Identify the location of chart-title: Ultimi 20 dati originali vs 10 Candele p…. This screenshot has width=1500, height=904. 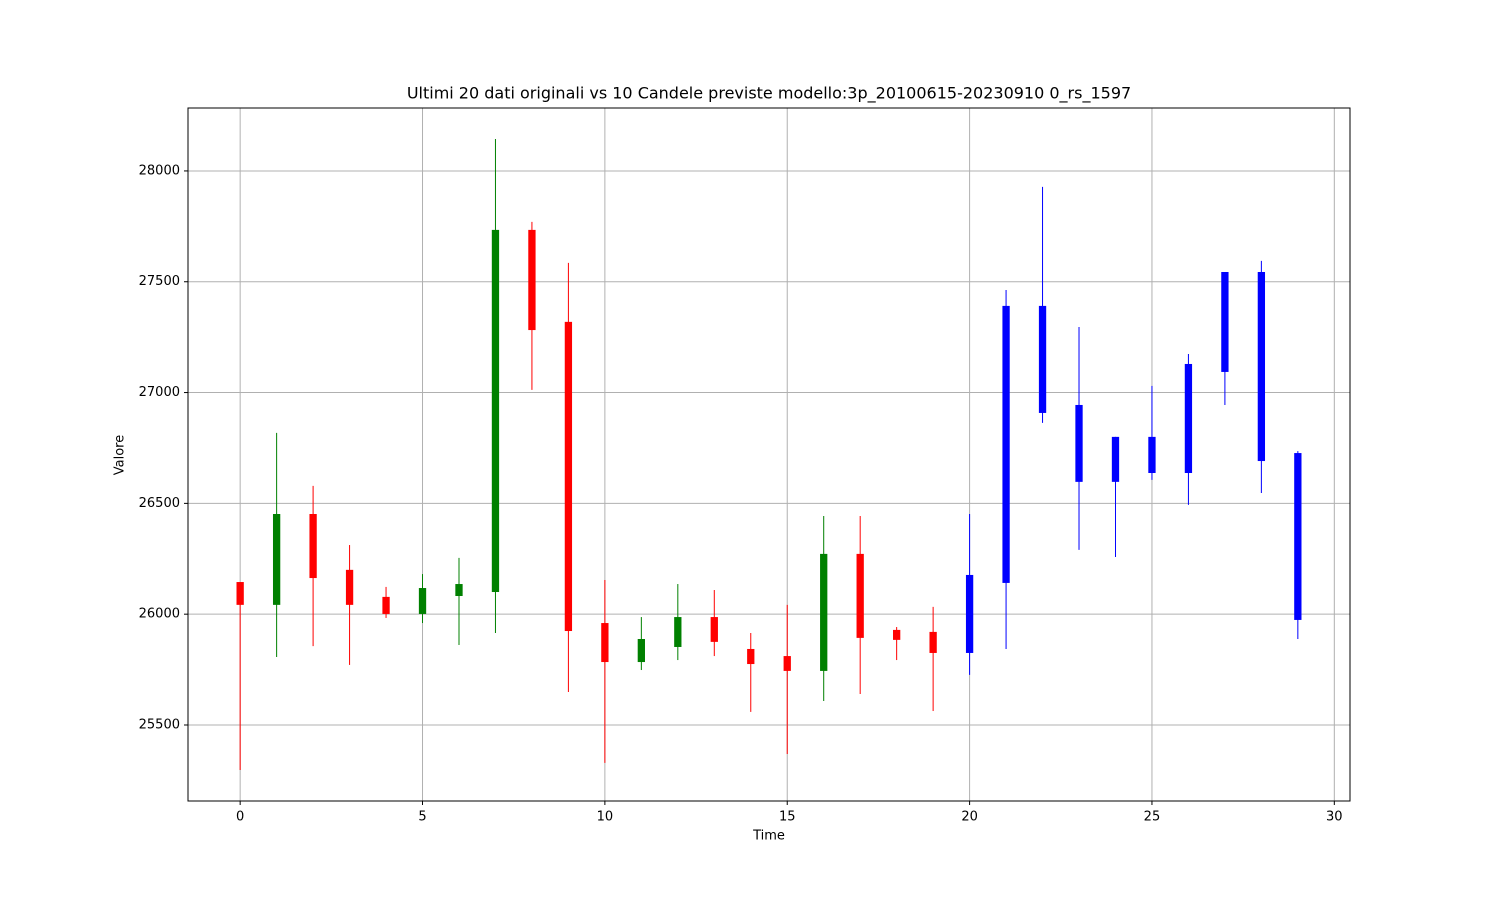
(769, 94).